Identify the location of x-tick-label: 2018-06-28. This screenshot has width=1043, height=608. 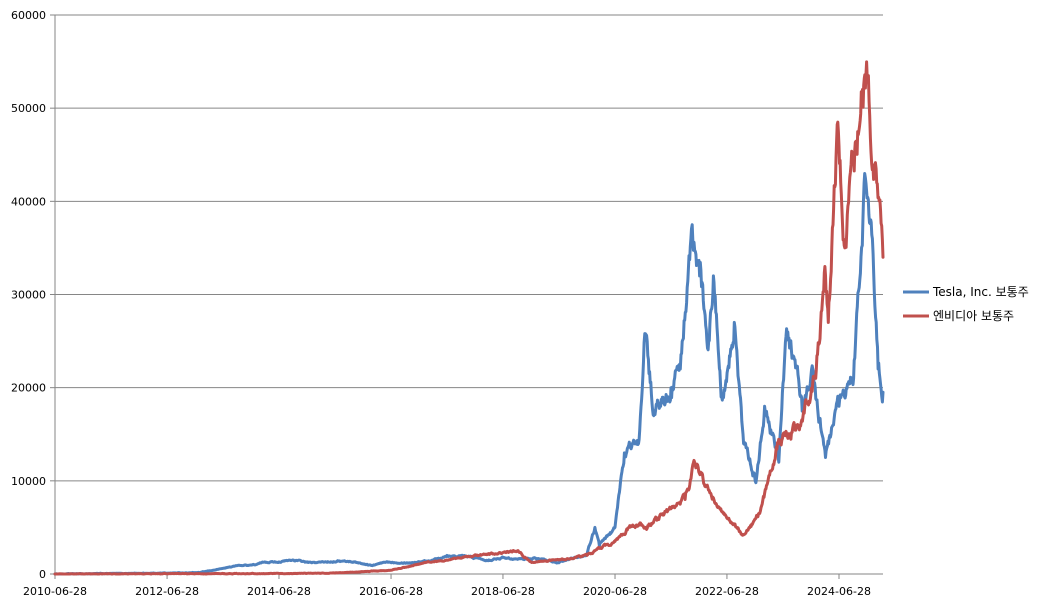
(503, 591).